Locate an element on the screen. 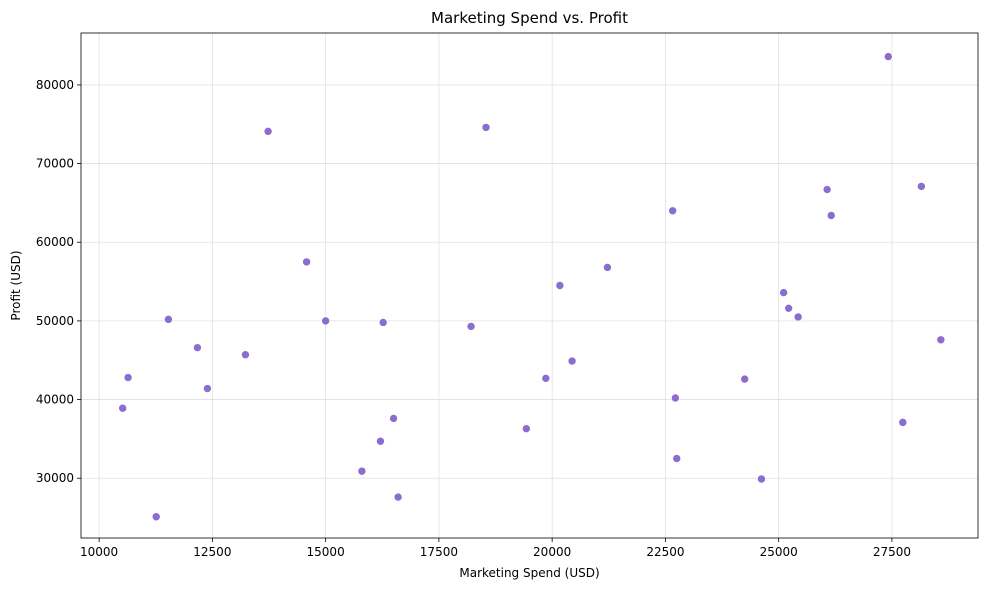  x-axis-ticks: 10000 12500 15000 17500 20000 22500 25000 27500 is located at coordinates (495, 548).